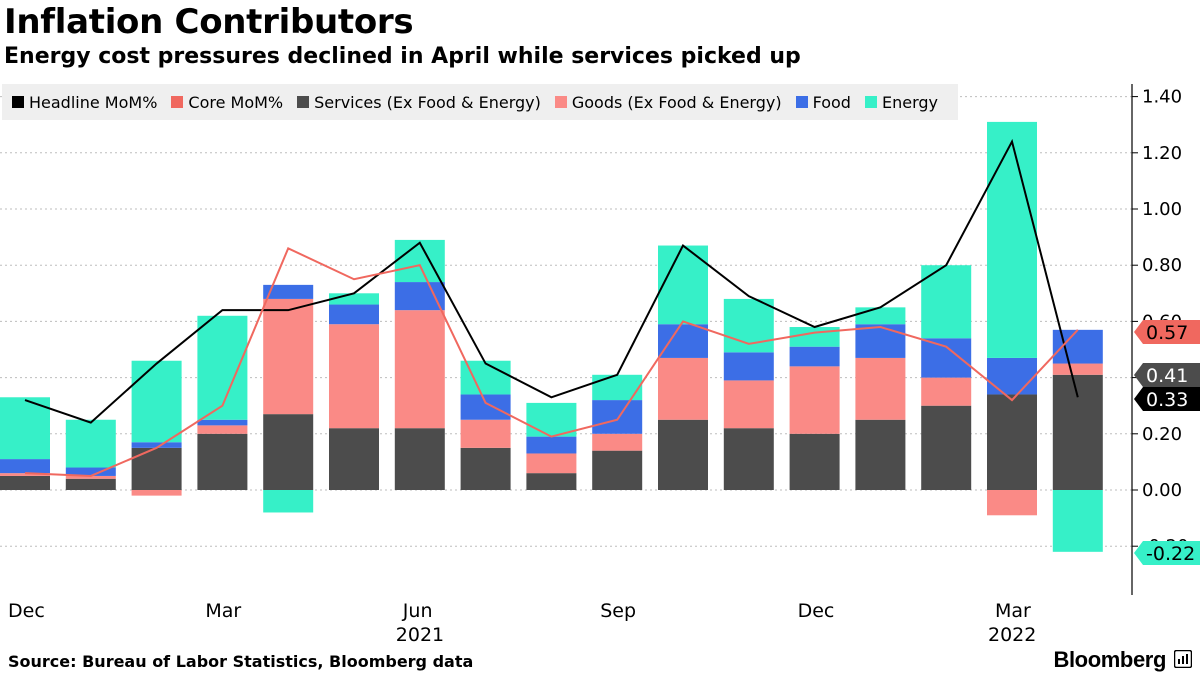  I want to click on y-tick-label: 1.40, so click(1162, 97).